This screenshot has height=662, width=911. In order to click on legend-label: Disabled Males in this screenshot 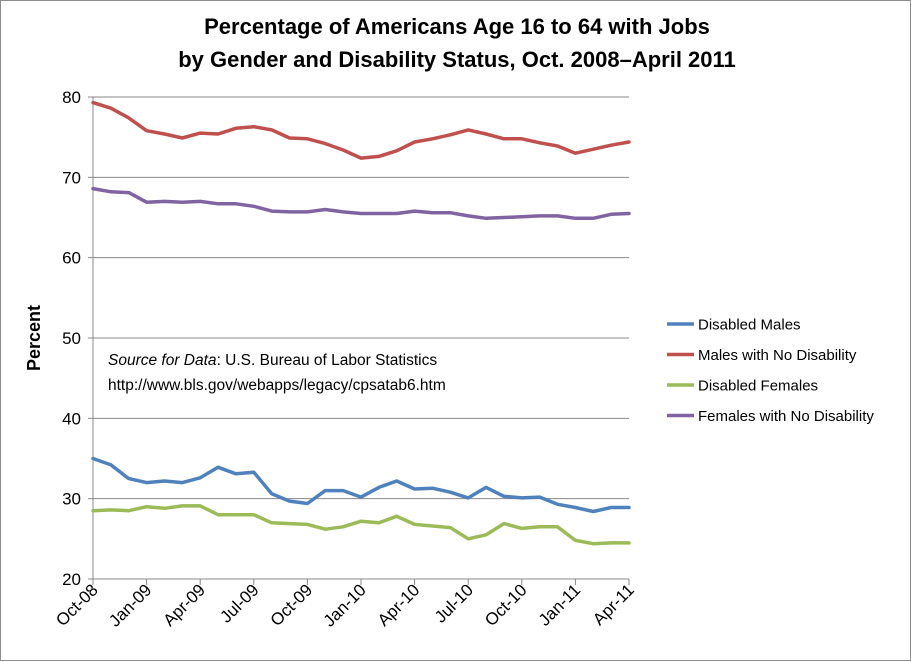, I will do `click(749, 325)`.